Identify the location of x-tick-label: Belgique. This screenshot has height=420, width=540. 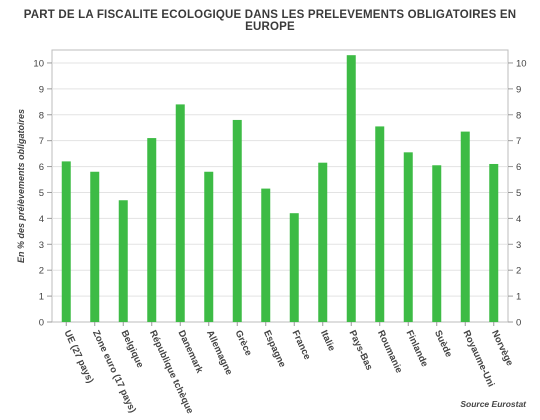
(132, 349).